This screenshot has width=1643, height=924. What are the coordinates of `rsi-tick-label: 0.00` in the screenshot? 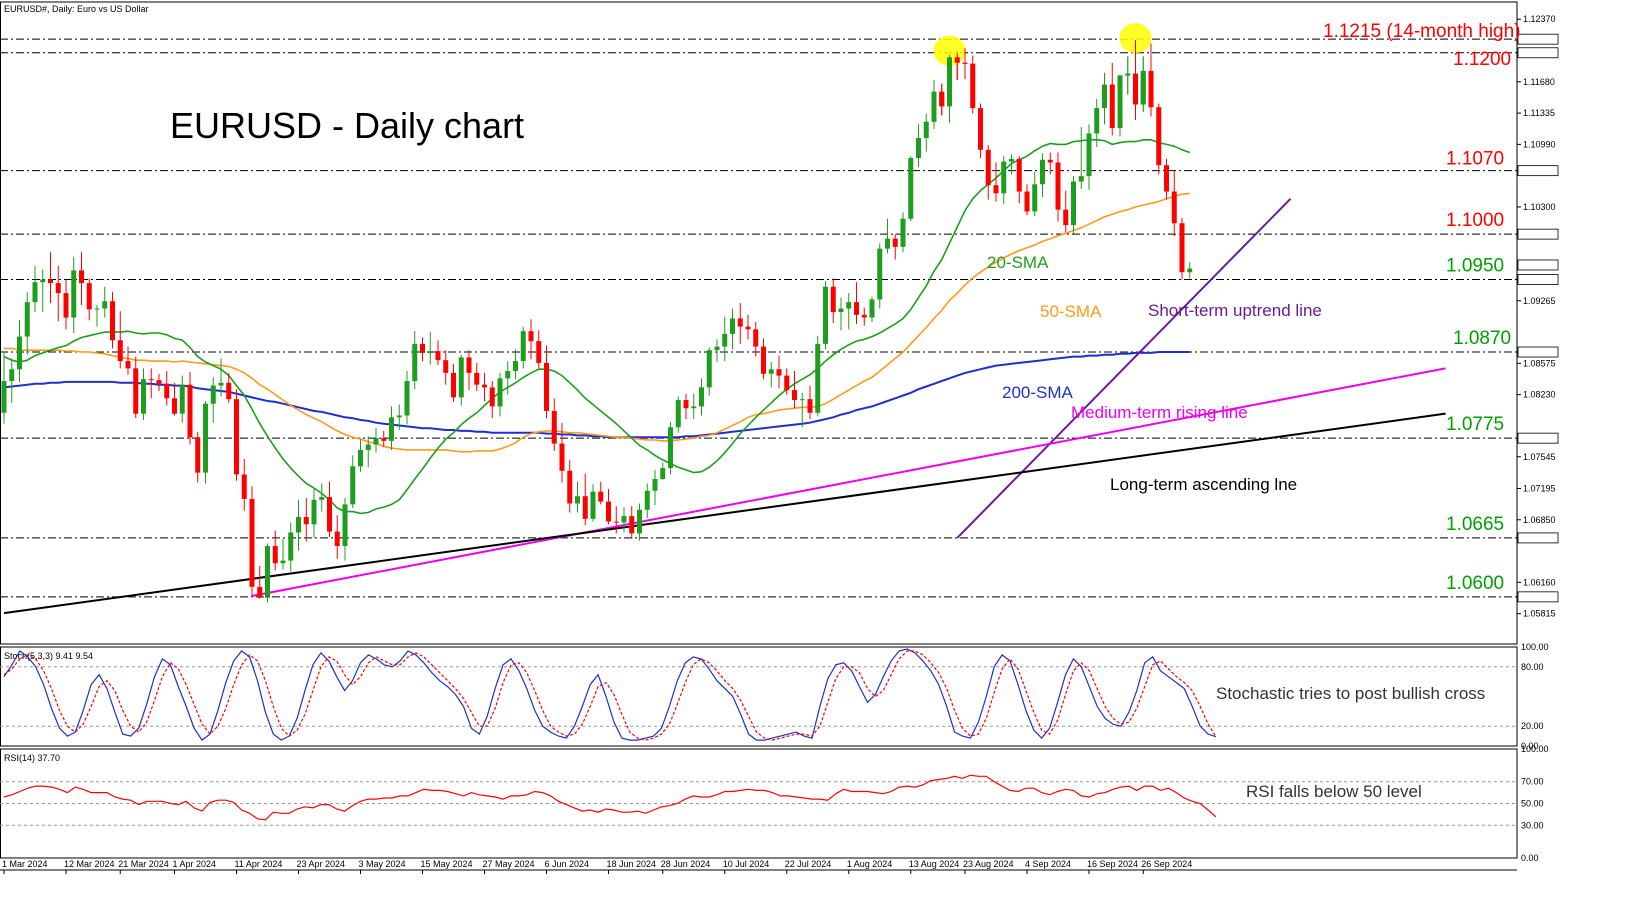 It's located at (1530, 858).